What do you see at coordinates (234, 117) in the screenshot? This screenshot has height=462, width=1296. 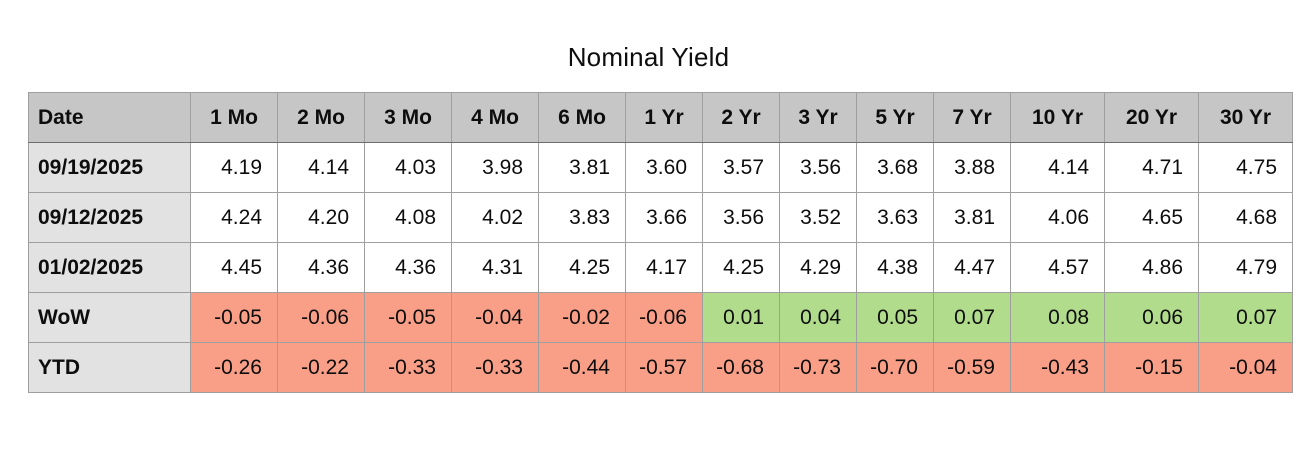 I see `column-header-1-mo: 1 Mo` at bounding box center [234, 117].